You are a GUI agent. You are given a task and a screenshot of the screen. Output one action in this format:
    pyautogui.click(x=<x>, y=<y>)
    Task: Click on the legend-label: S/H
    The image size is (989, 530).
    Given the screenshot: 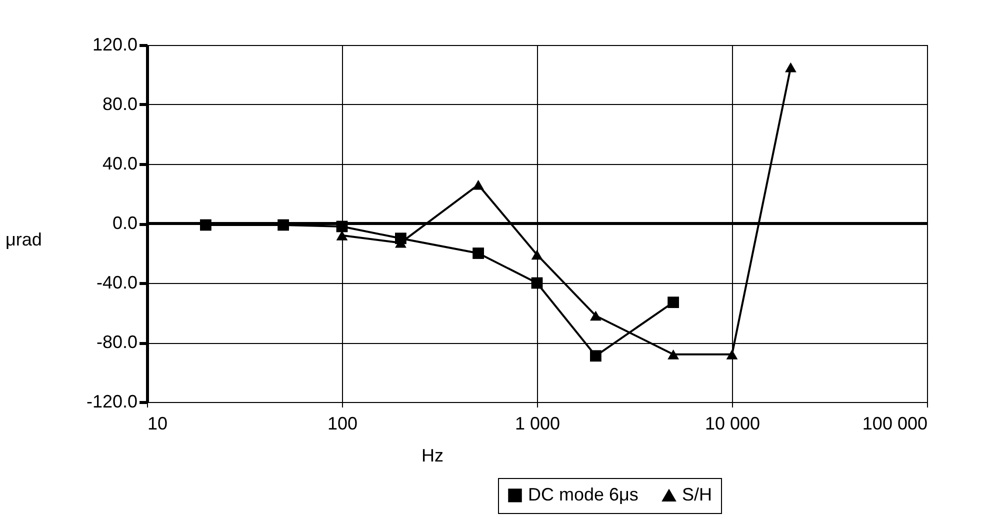 What is the action you would take?
    pyautogui.click(x=697, y=494)
    